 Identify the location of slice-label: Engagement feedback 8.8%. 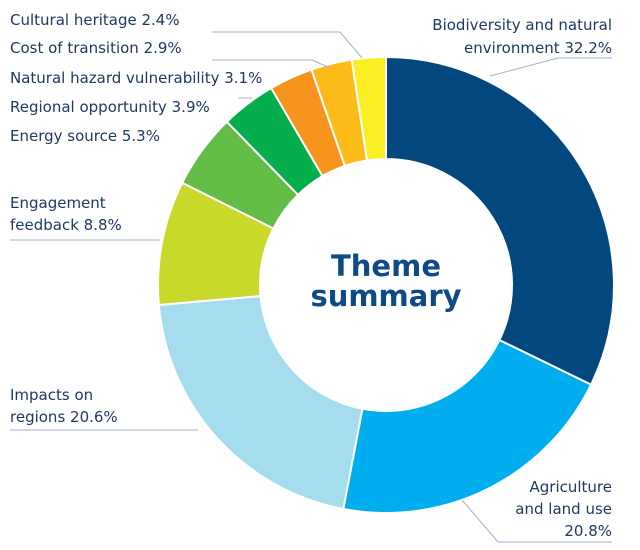
(66, 214).